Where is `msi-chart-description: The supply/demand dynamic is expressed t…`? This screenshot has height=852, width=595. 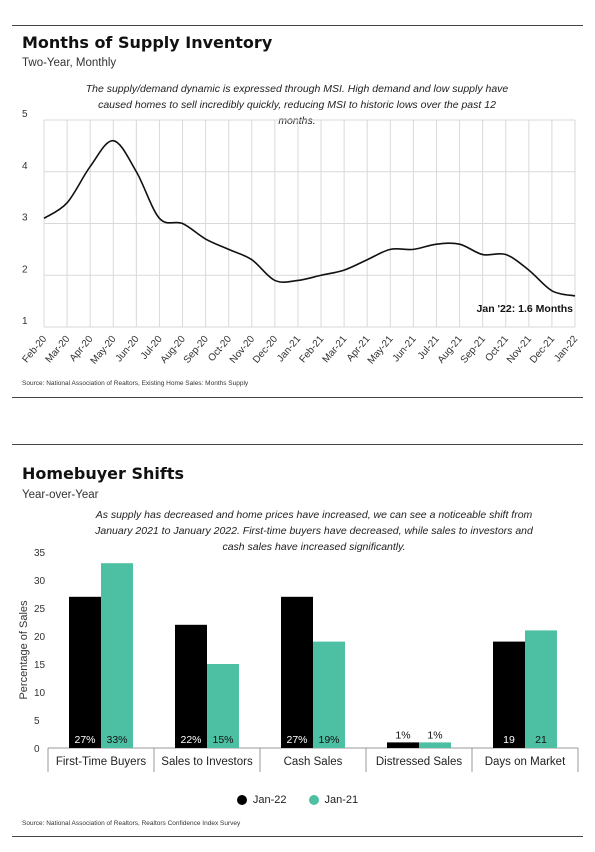
msi-chart-description: The supply/demand dynamic is expressed t… is located at coordinates (297, 105).